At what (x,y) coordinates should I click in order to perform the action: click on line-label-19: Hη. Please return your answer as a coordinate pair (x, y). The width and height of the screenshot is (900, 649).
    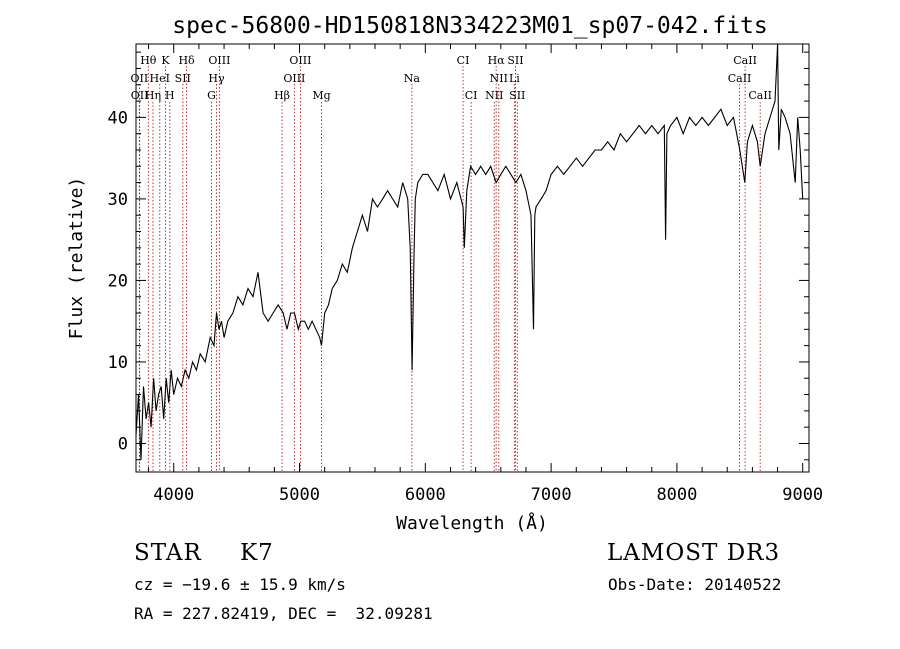
    Looking at the image, I should click on (153, 95).